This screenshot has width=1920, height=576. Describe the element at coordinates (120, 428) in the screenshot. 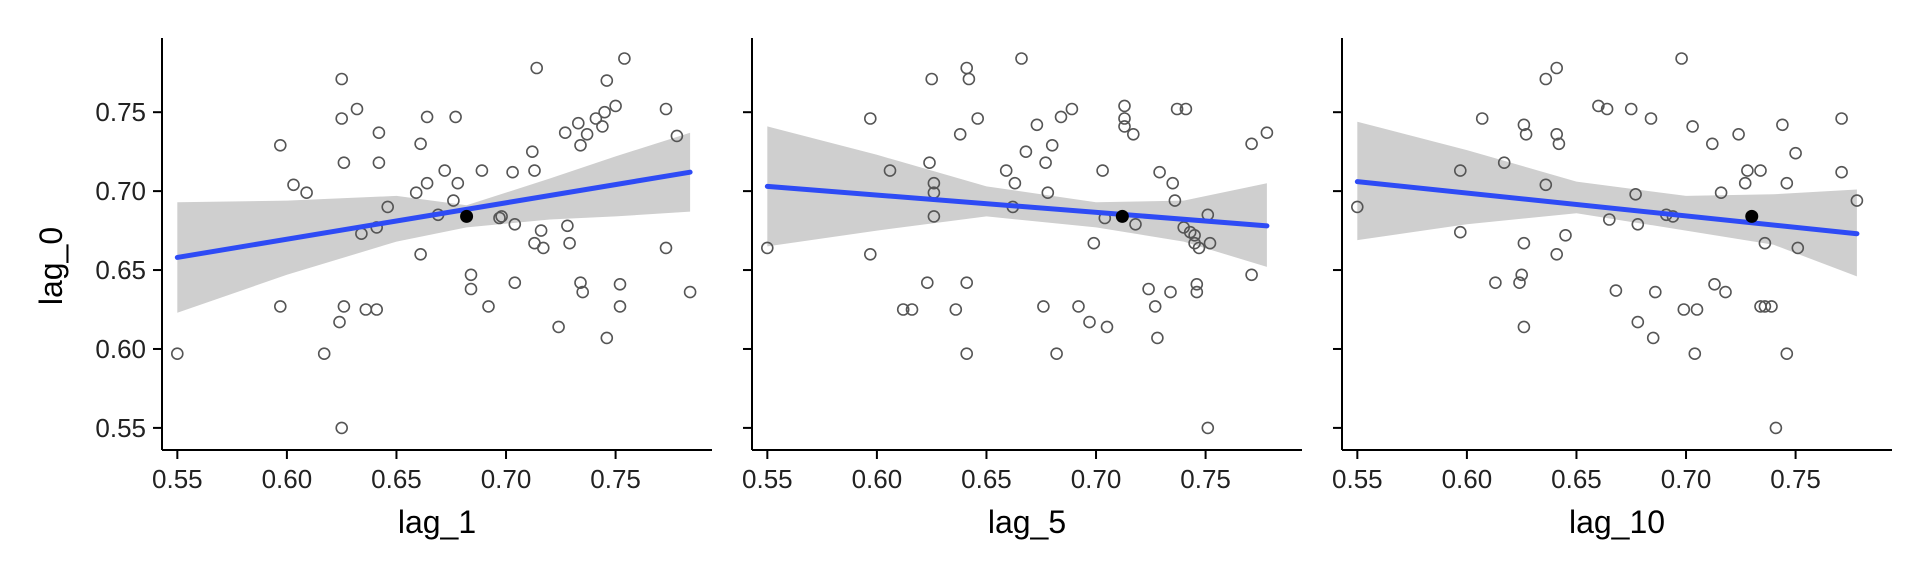

I see `y-tick-label: 0.55` at that location.